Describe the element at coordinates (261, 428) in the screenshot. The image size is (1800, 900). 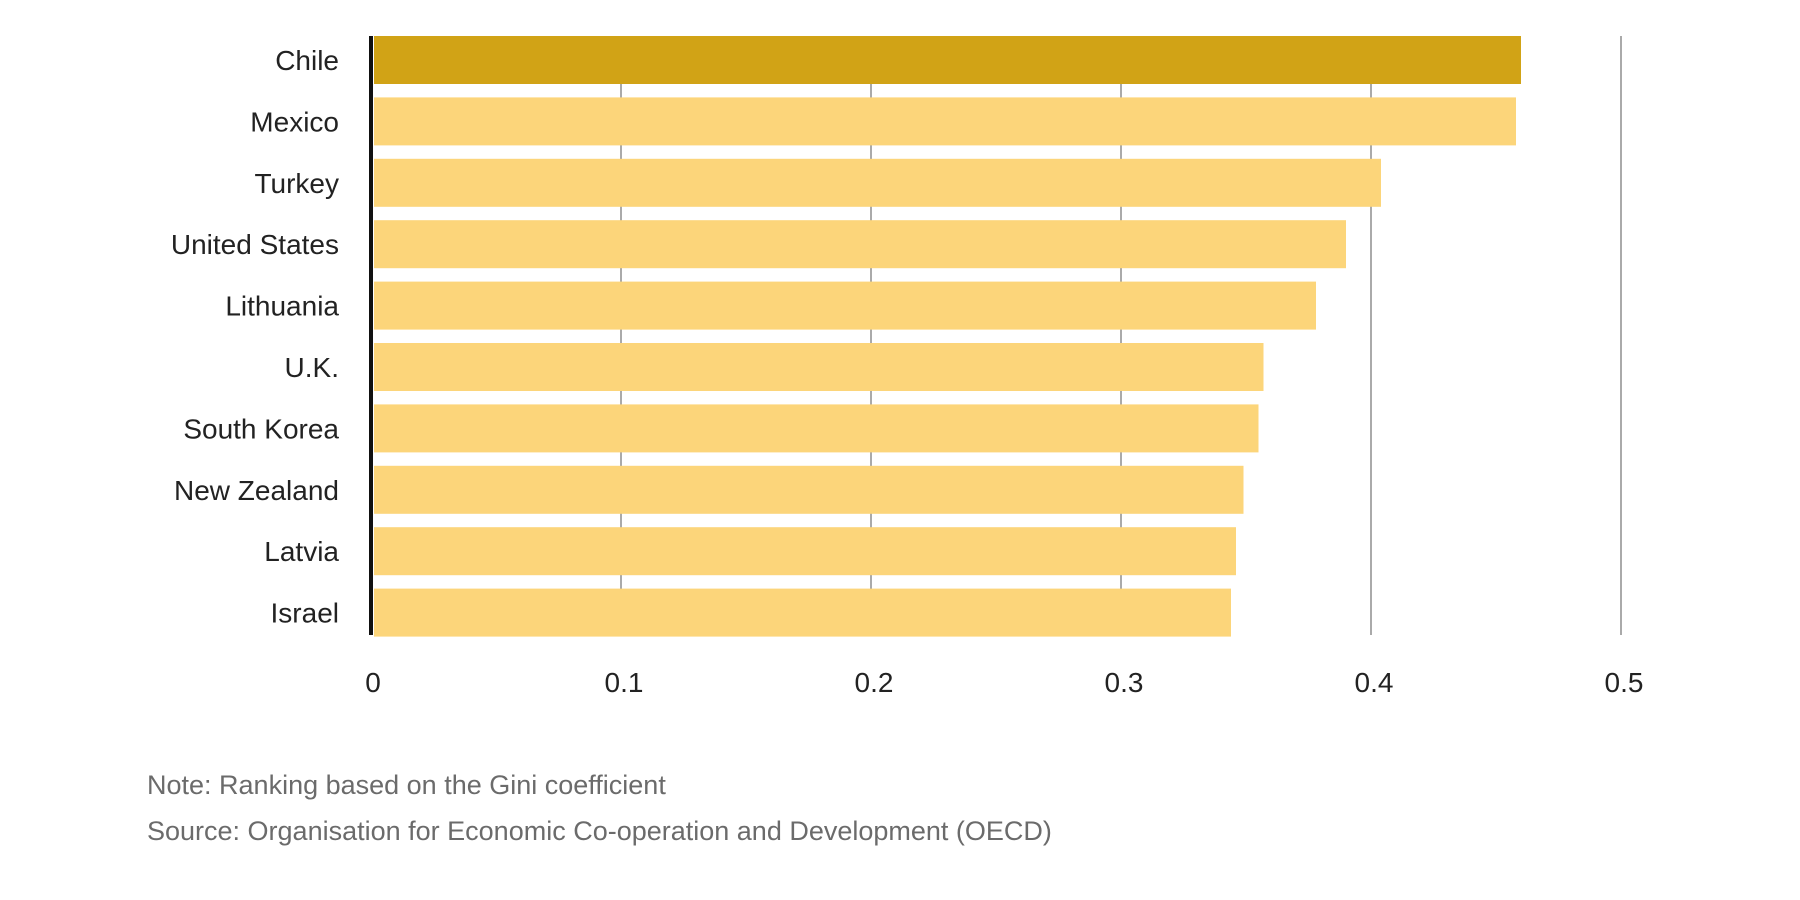
I see `category-label: South Korea` at that location.